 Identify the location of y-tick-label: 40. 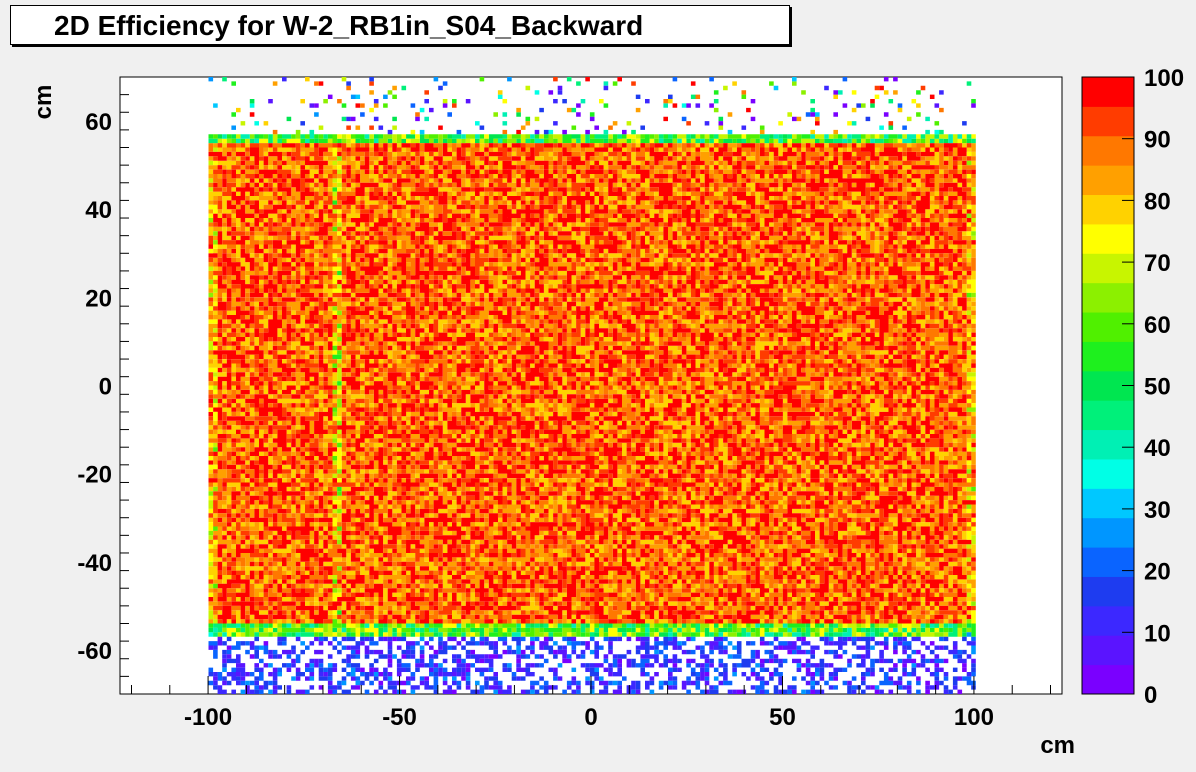
(98, 210).